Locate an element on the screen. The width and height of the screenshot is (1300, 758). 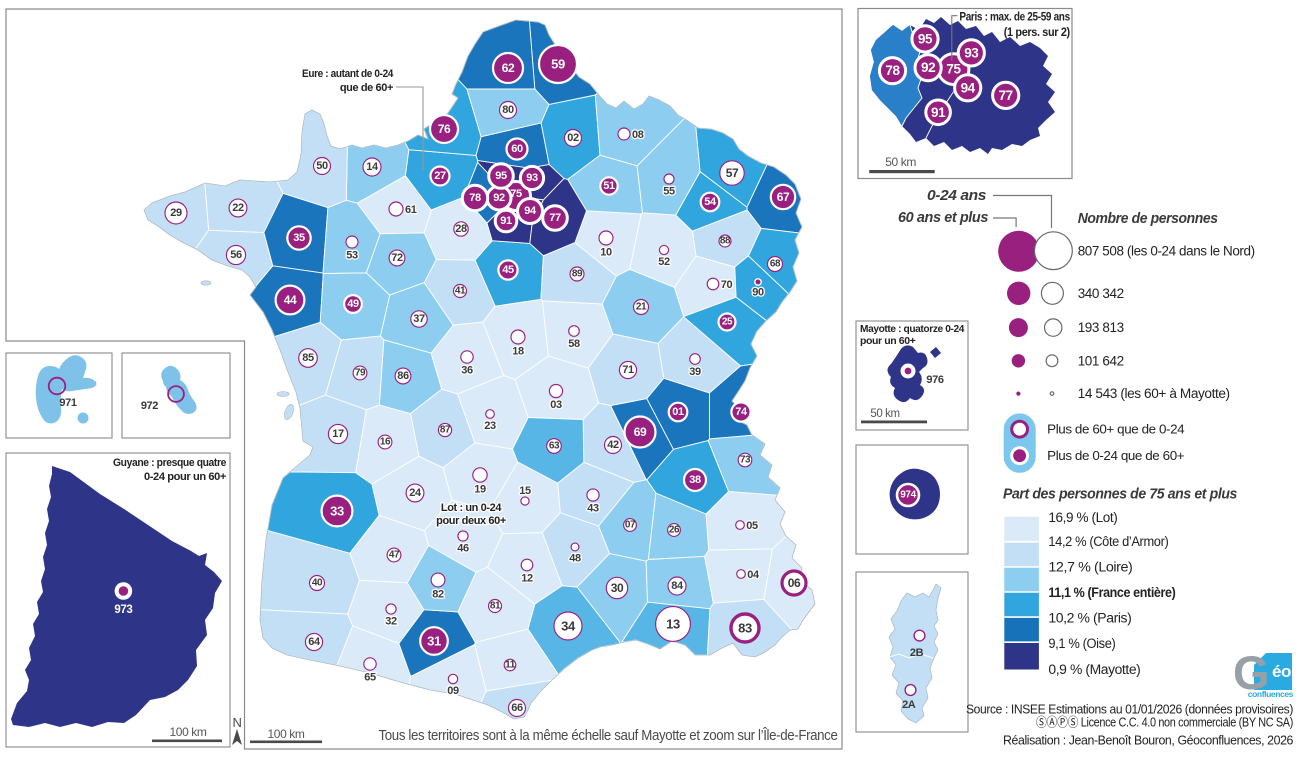
svg-text: 0,9 % (Mayotte) is located at coordinates (1094, 669).